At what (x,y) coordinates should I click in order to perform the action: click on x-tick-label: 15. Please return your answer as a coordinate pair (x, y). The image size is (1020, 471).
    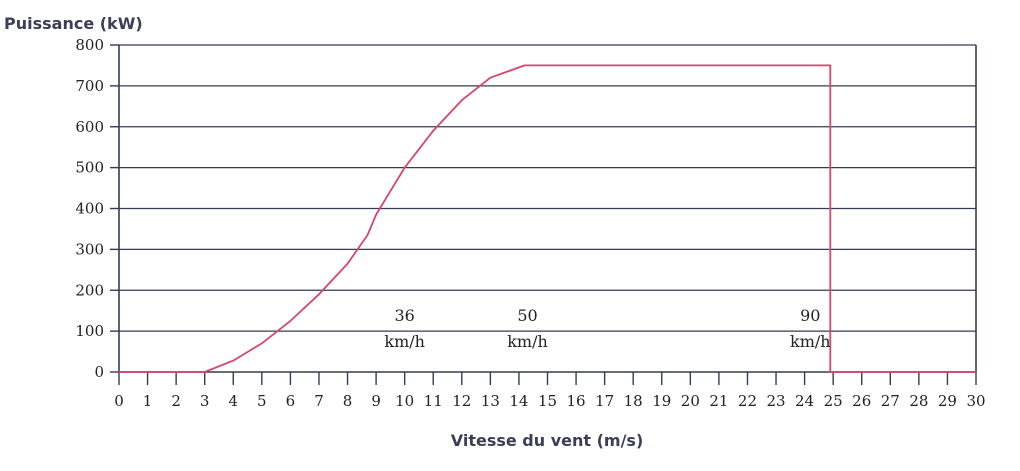
    Looking at the image, I should click on (547, 401).